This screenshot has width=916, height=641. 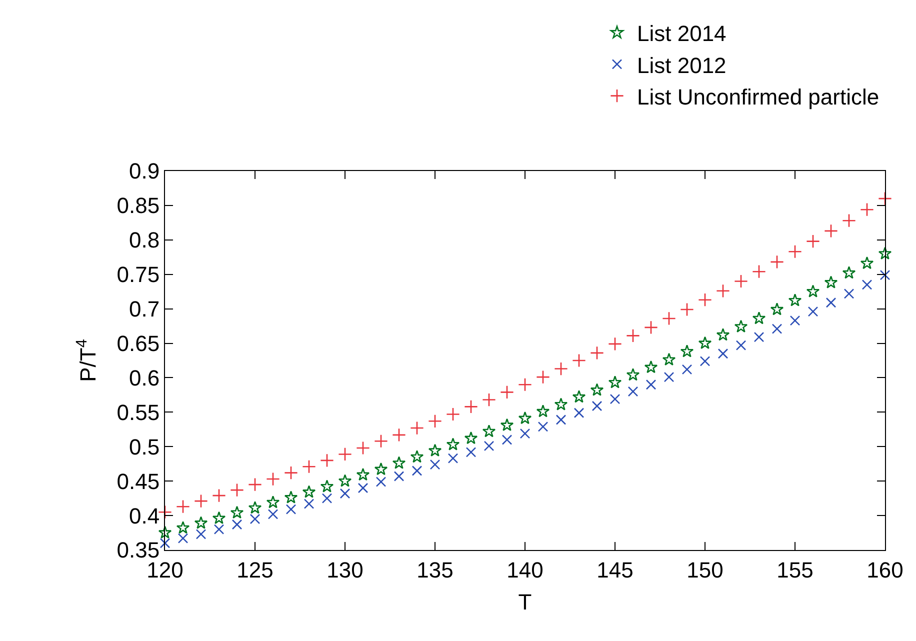 I want to click on y-tick-label: 0.55, so click(x=138, y=412).